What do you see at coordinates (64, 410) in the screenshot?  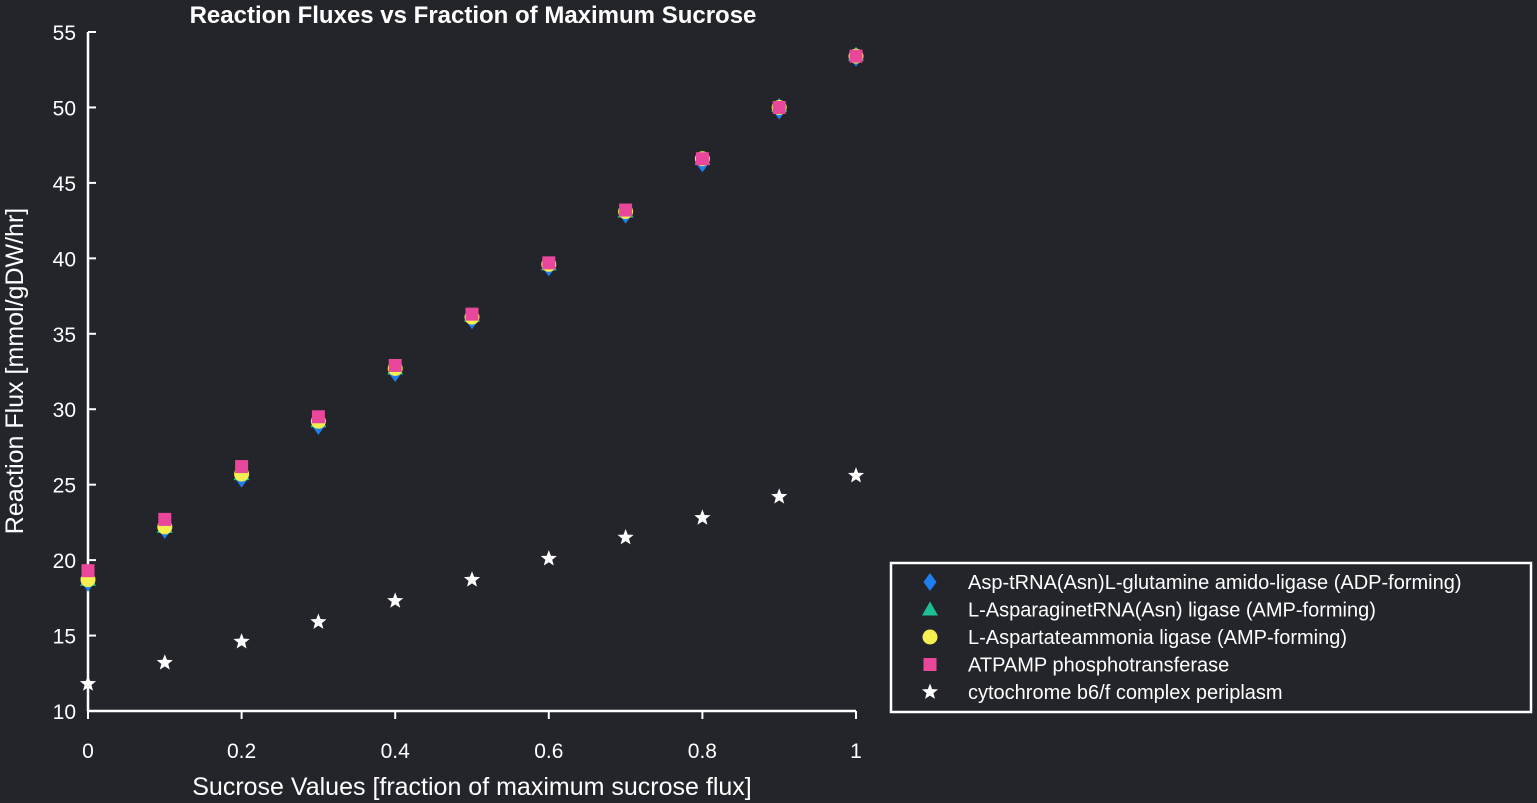 I see `y-tick-label: 30` at bounding box center [64, 410].